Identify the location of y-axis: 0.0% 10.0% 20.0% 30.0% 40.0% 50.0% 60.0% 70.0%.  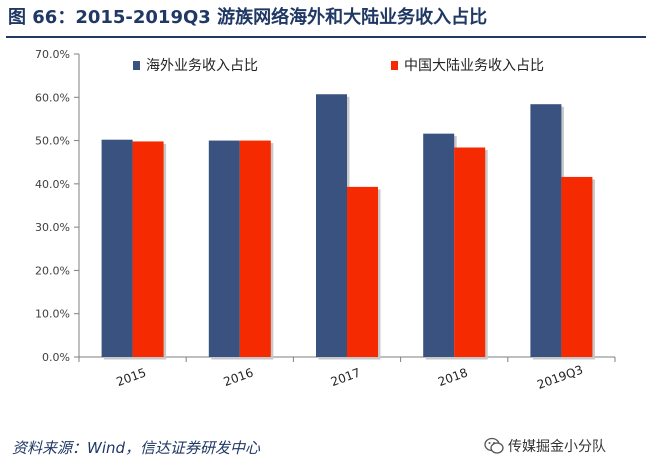
(57, 206).